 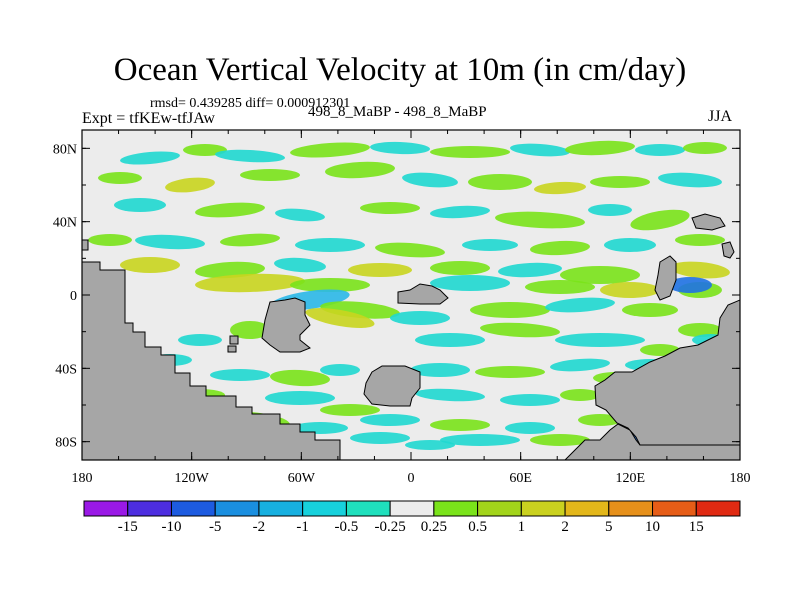 What do you see at coordinates (720, 116) in the screenshot?
I see `season-label: JJA` at bounding box center [720, 116].